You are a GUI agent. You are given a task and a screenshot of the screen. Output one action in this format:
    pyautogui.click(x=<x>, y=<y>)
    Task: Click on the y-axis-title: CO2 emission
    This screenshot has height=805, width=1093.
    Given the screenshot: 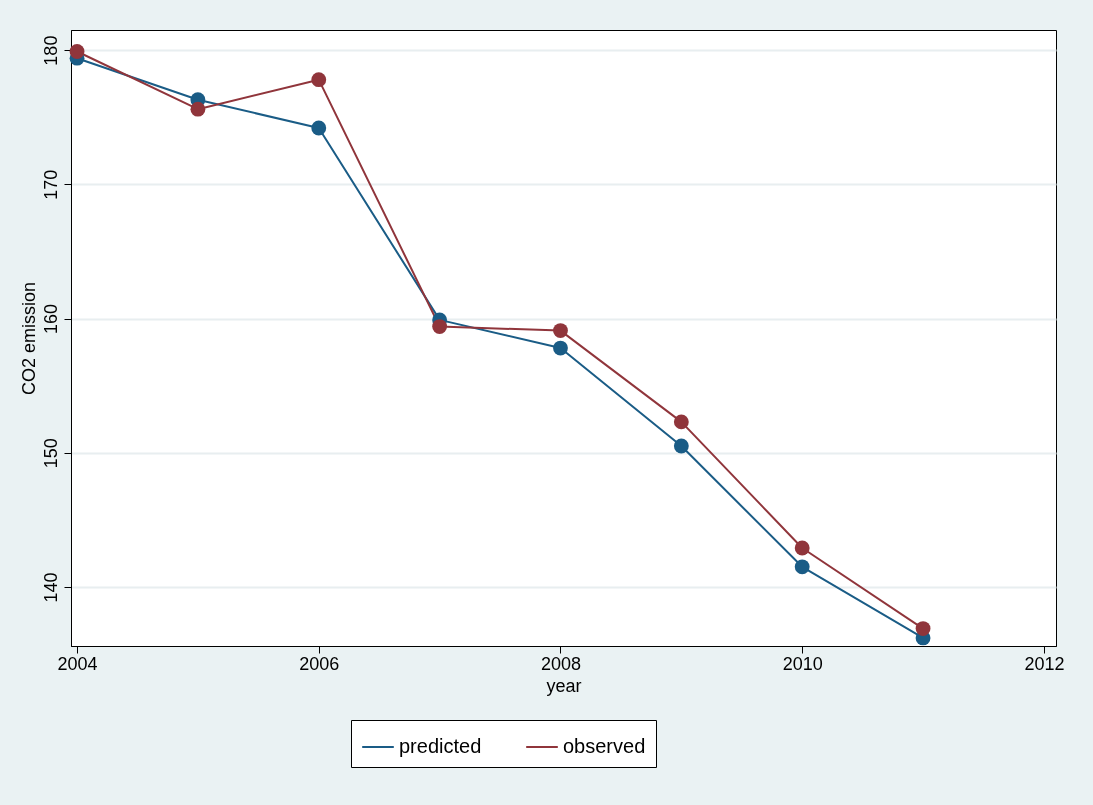 What is the action you would take?
    pyautogui.click(x=28, y=338)
    